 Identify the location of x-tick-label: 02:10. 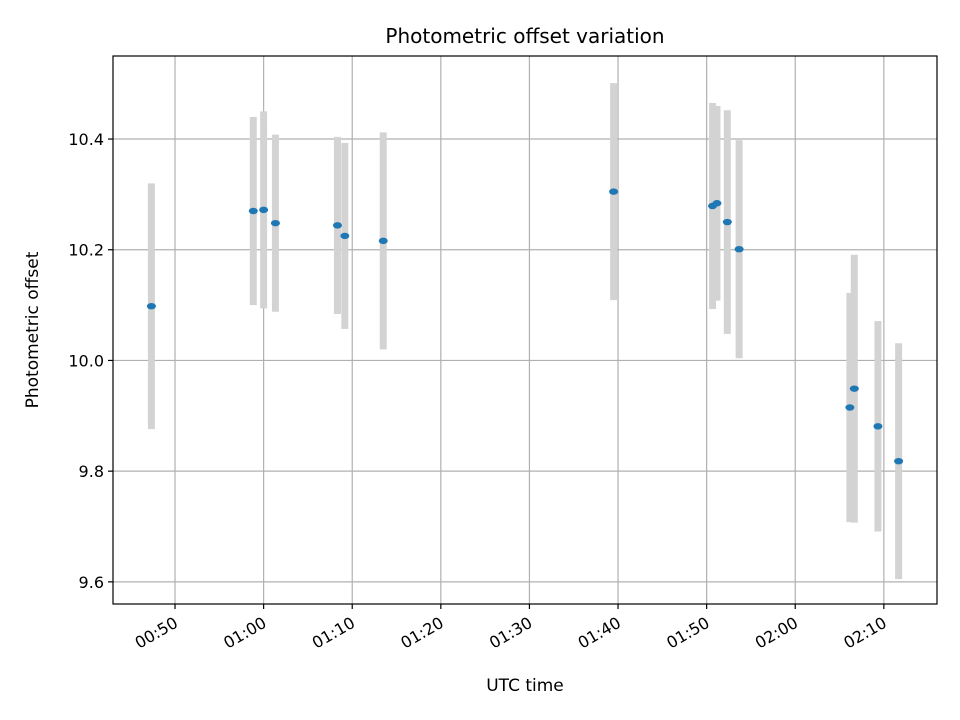
(864, 633).